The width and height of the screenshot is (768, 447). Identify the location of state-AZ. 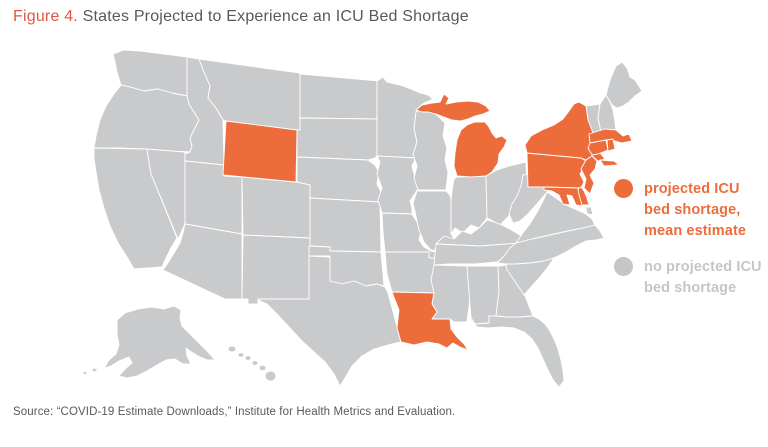
(202, 261).